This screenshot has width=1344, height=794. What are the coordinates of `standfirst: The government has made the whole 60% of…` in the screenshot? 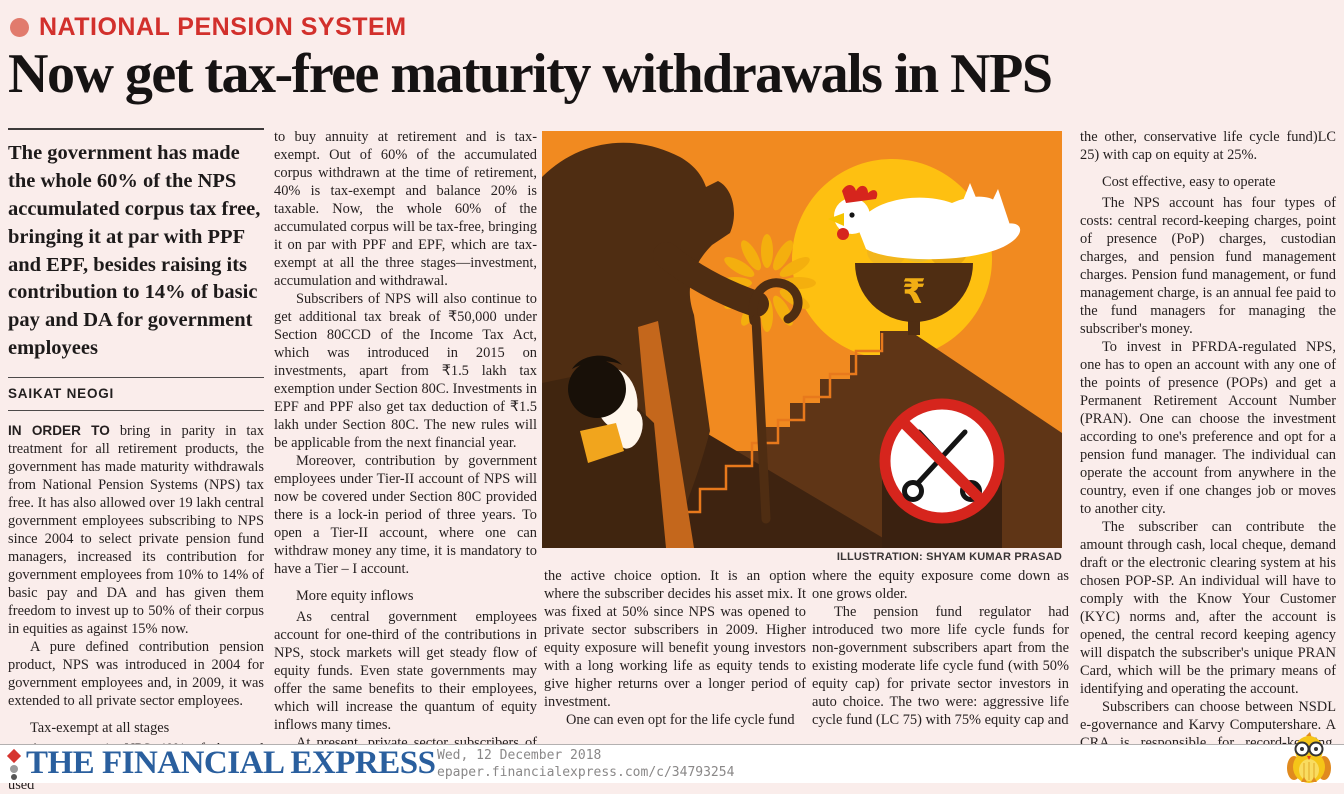 It's located at (134, 251).